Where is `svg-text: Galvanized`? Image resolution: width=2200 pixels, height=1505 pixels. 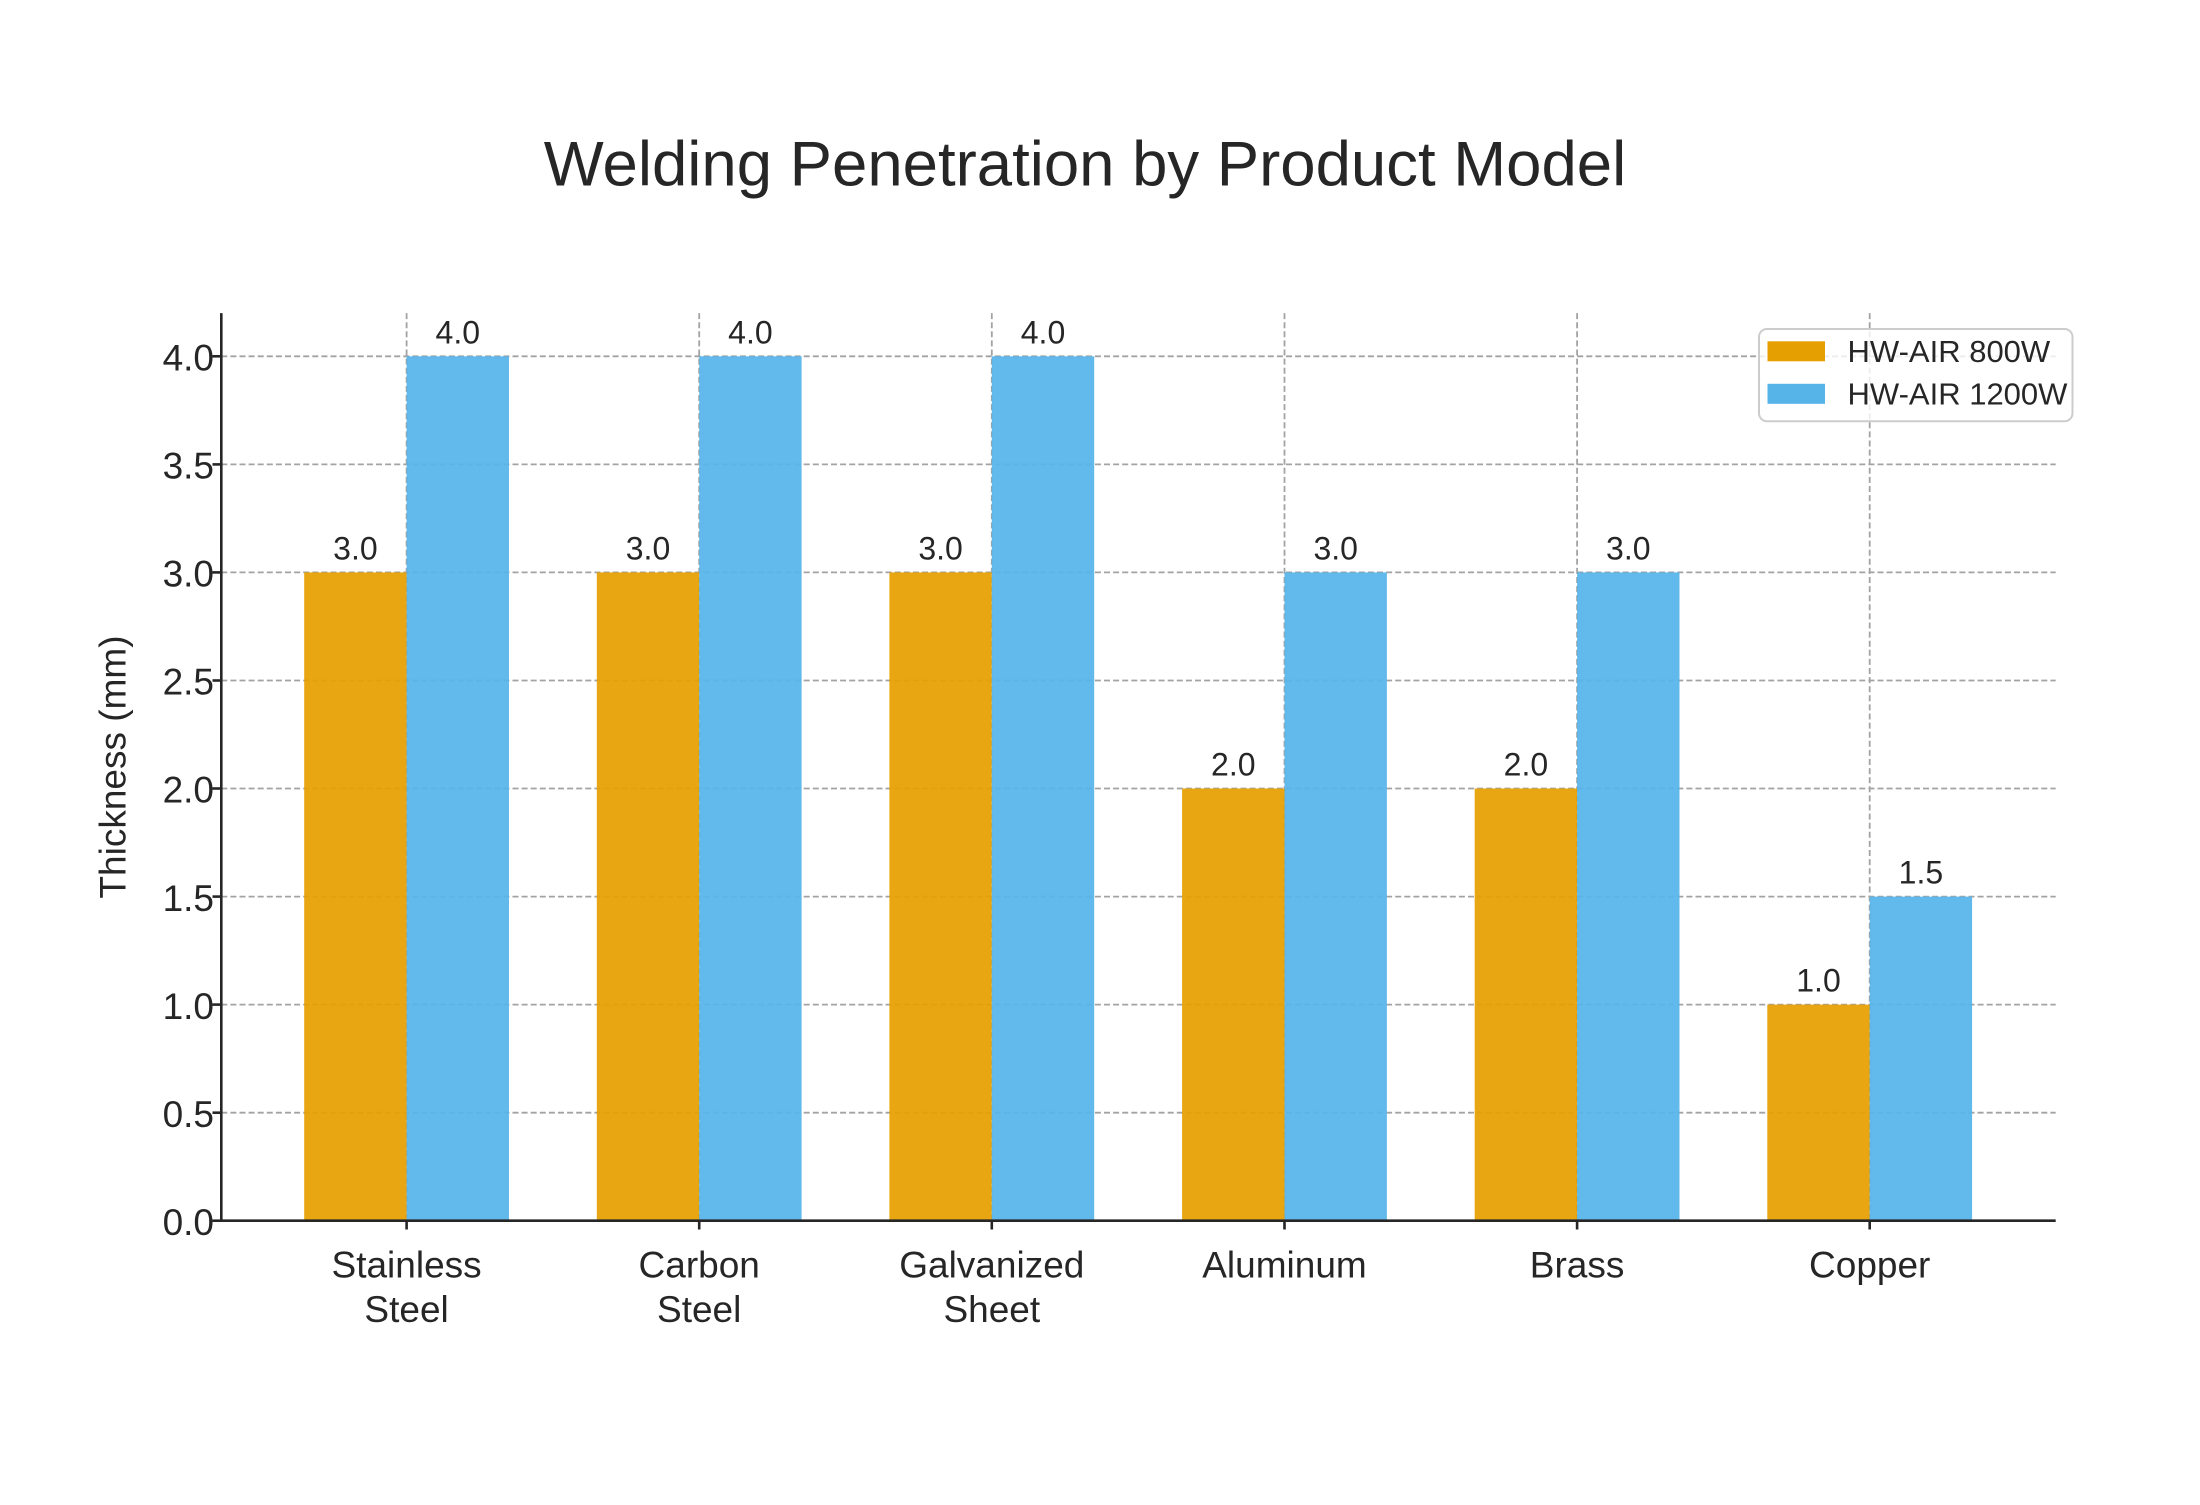 svg-text: Galvanized is located at coordinates (991, 1265).